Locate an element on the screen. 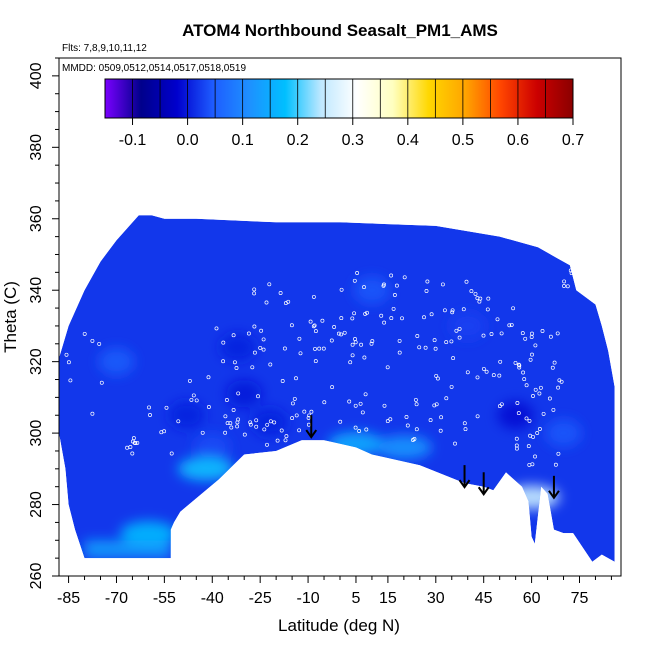  colorbar-tick-label: 0.2 is located at coordinates (298, 140).